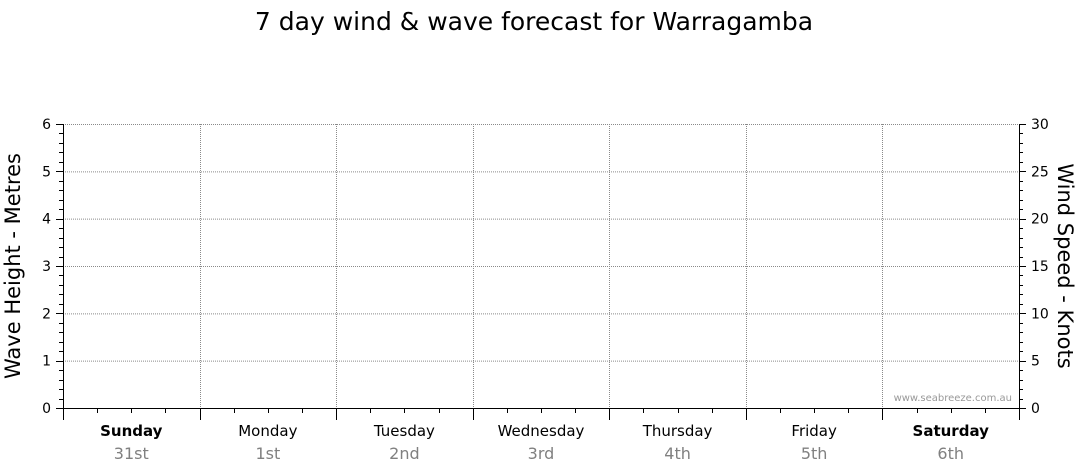 The height and width of the screenshot is (475, 1080). I want to click on right-tick-label: 0, so click(1035, 409).